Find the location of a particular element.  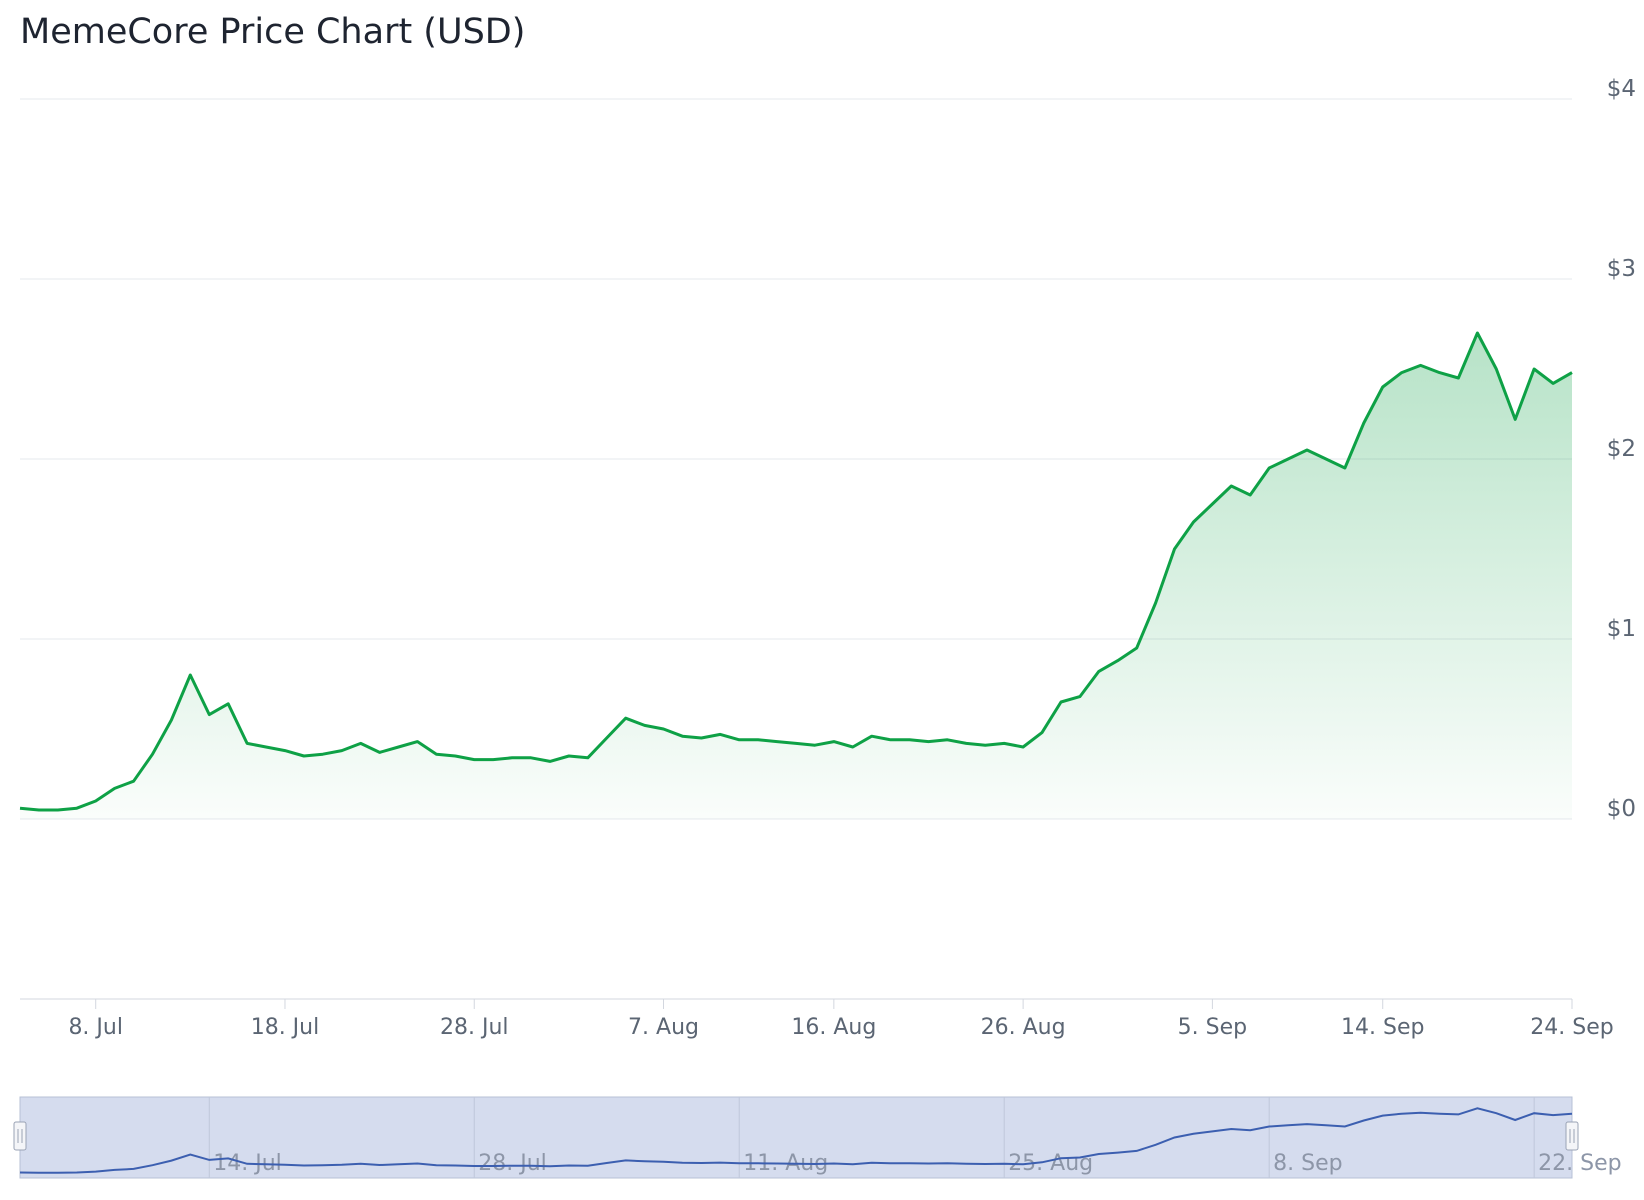

navigator-left-handle is located at coordinates (20, 1136).